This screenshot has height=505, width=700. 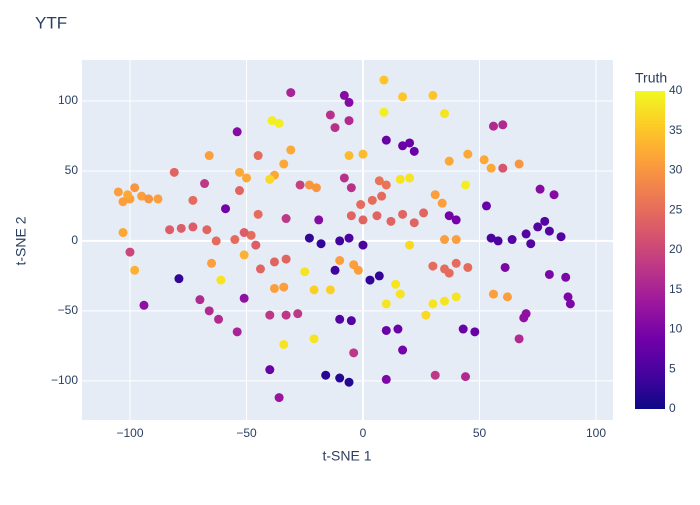 I want to click on y-tick-label: −100, so click(x=64, y=380).